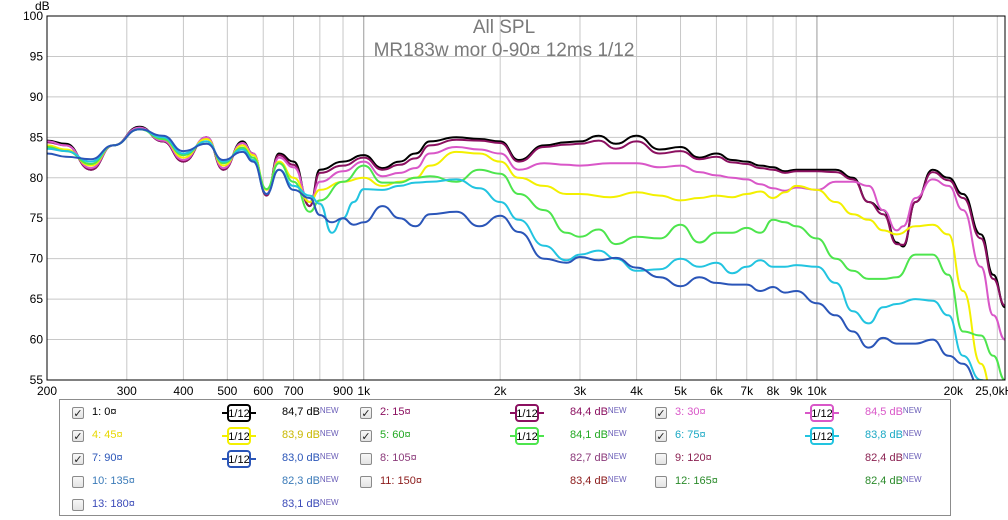 The image size is (1008, 520). What do you see at coordinates (37, 137) in the screenshot?
I see `y-tick-label: 85` at bounding box center [37, 137].